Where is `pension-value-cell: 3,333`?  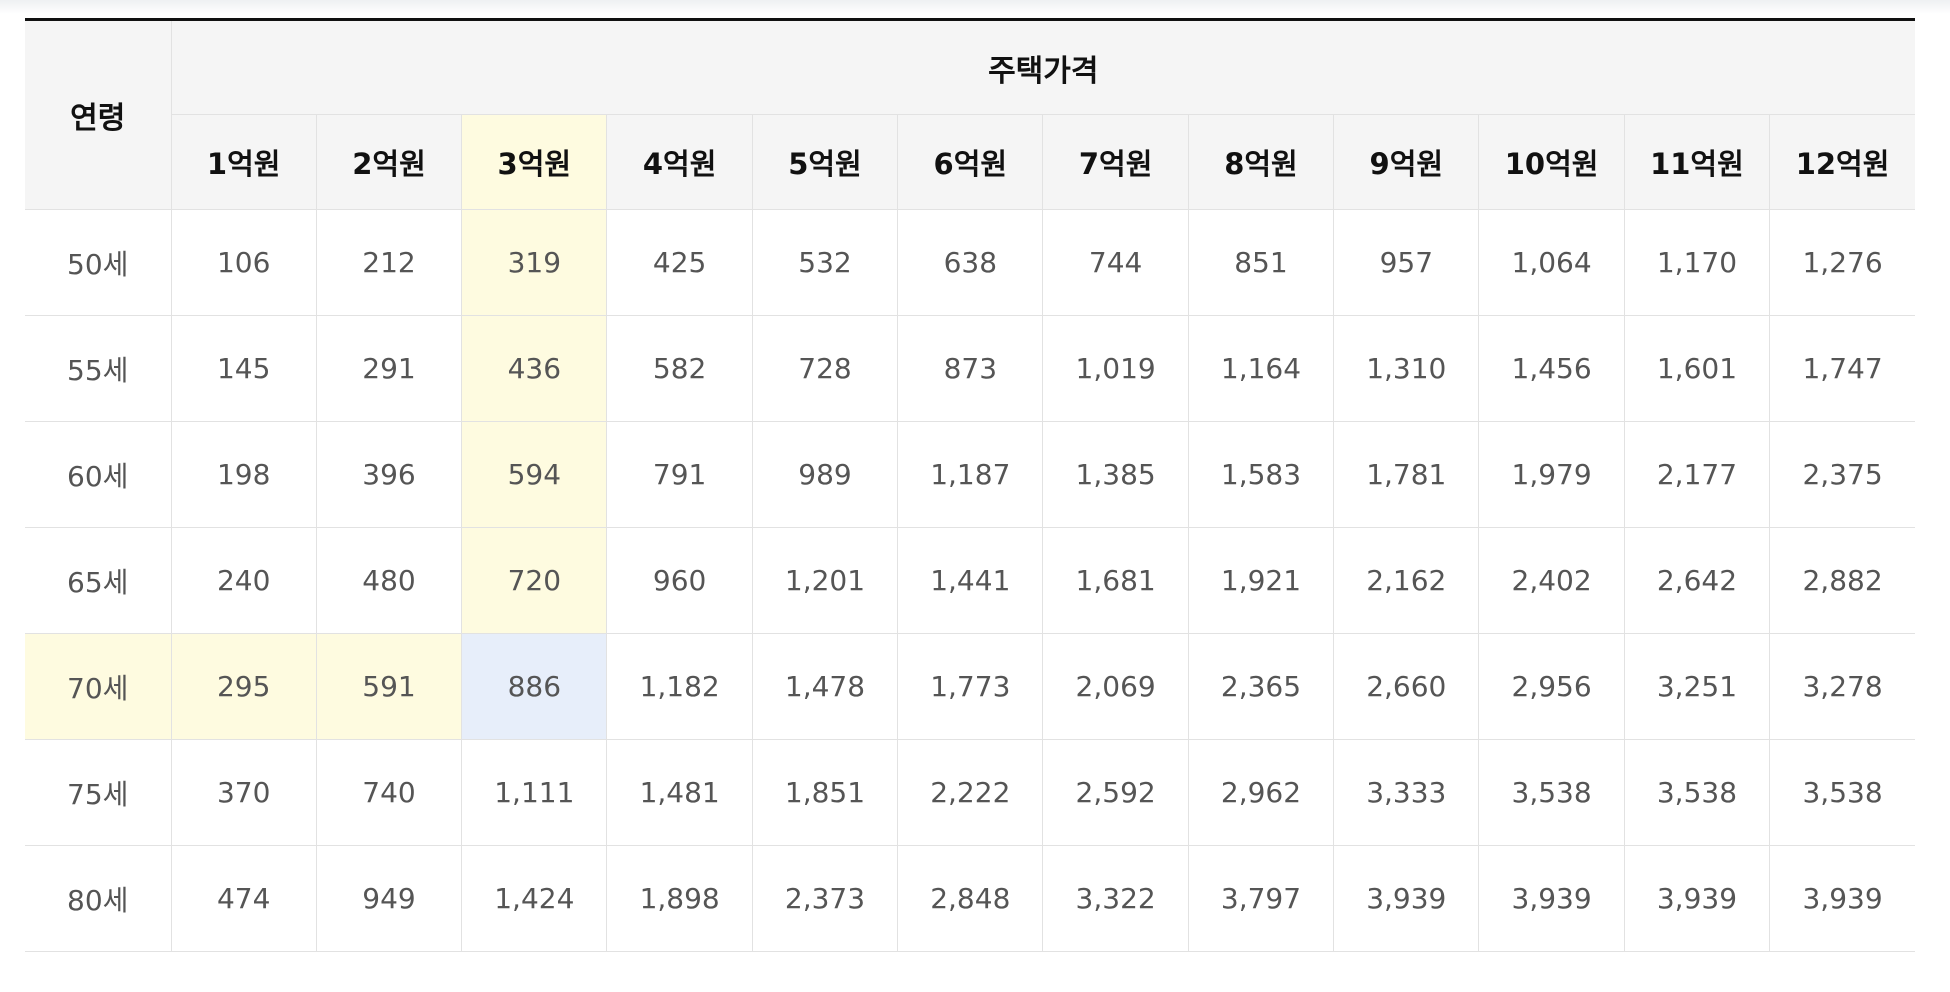
pension-value-cell: 3,333 is located at coordinates (1406, 792).